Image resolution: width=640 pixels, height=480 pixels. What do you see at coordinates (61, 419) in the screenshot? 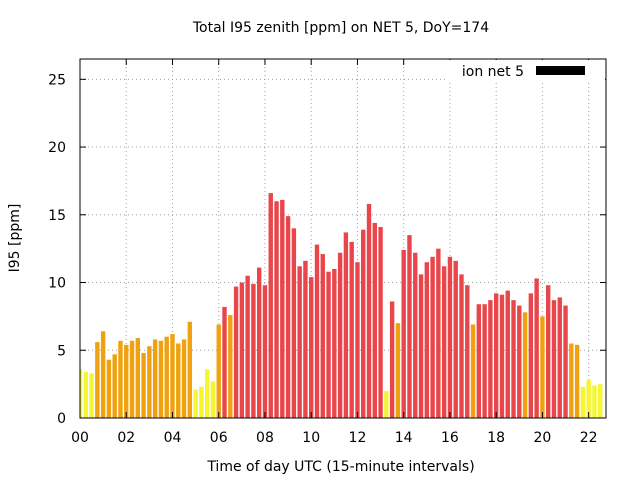
I see `y-tick-label: 0` at bounding box center [61, 419].